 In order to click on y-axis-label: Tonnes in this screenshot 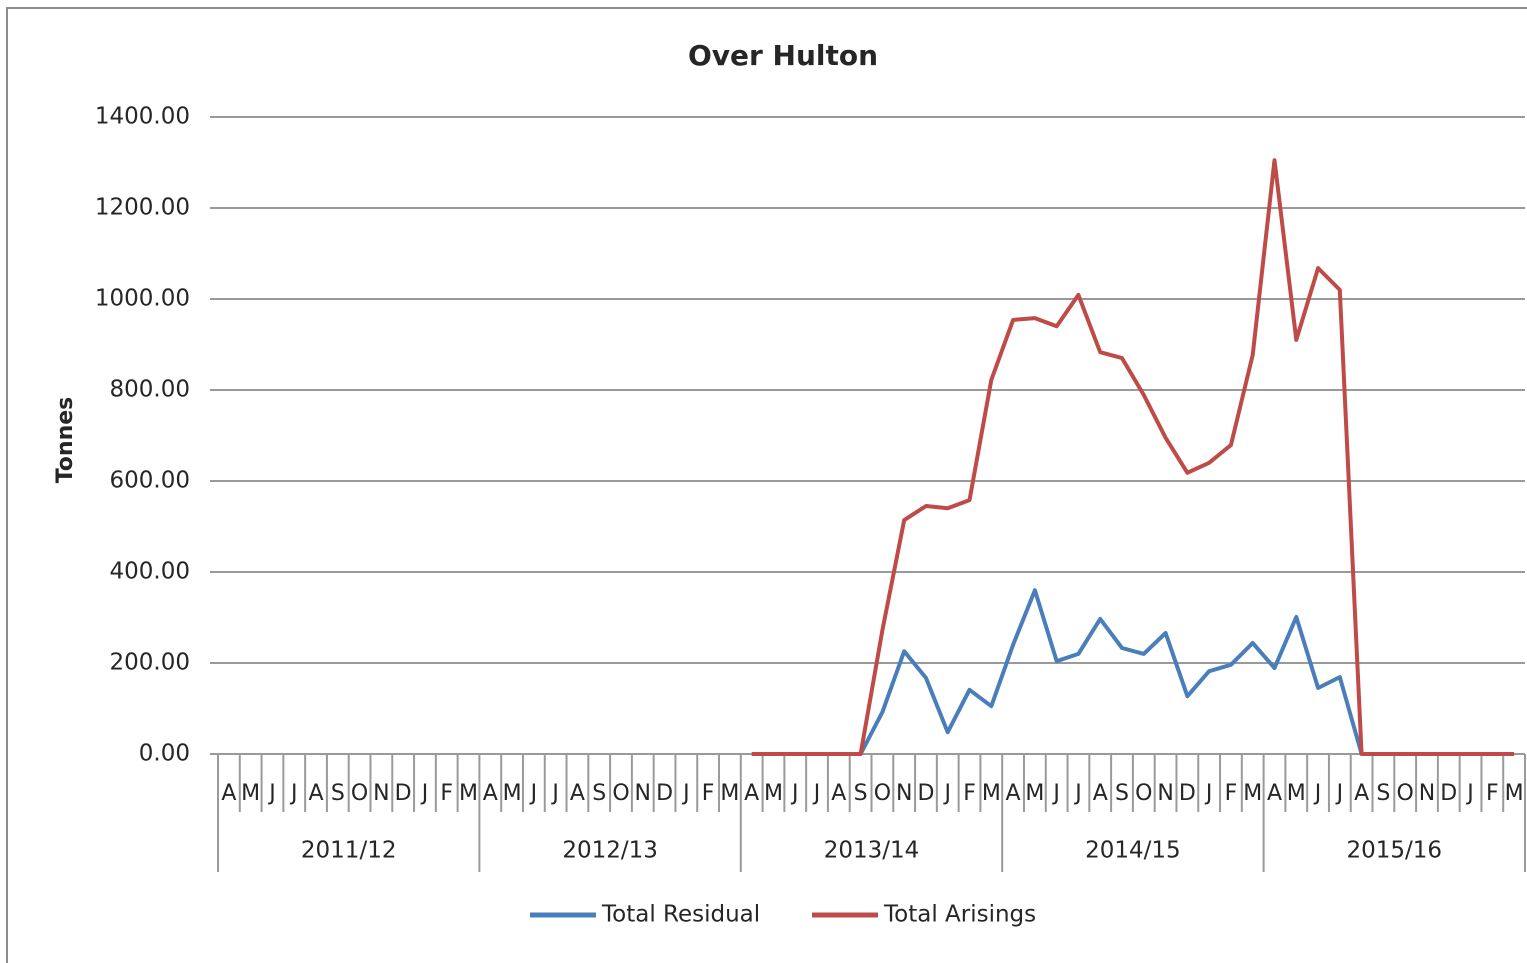, I will do `click(65, 440)`.